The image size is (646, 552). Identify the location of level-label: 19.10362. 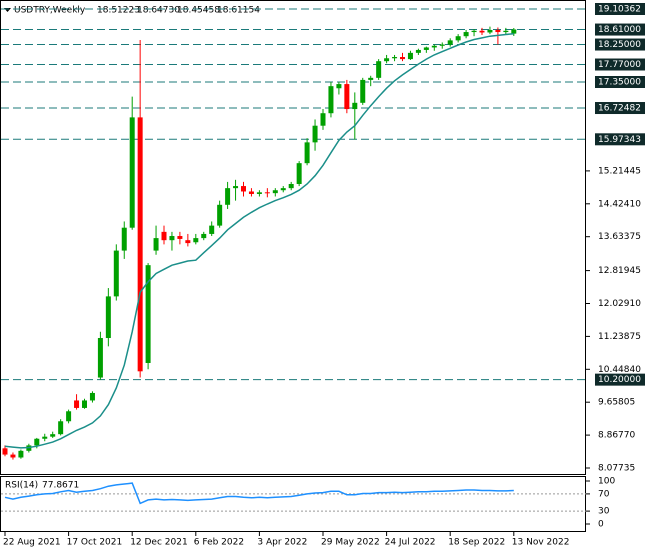
(619, 10).